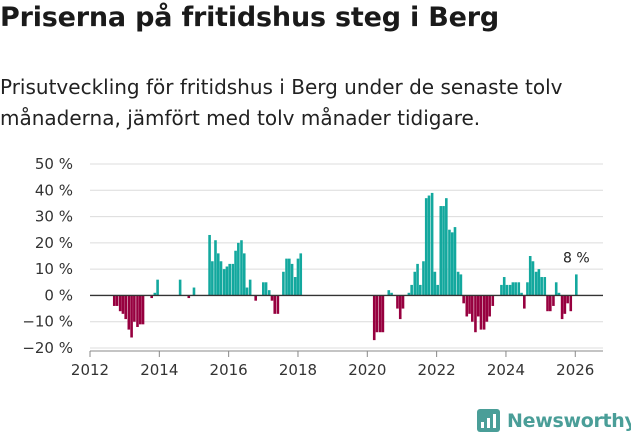 The height and width of the screenshot is (439, 631). Describe the element at coordinates (47, 322) in the screenshot. I see `y-tick-label: −10 %` at that location.